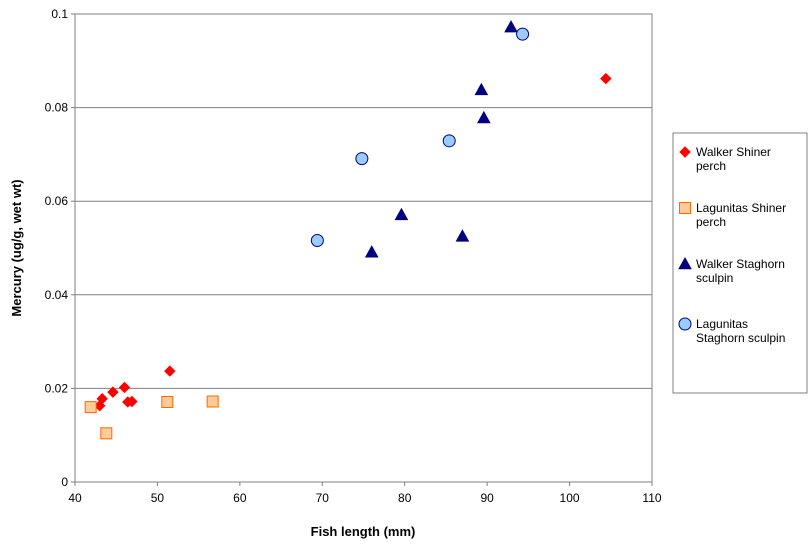 The width and height of the screenshot is (809, 544). I want to click on y-tick-label: 0.06, so click(57, 201).